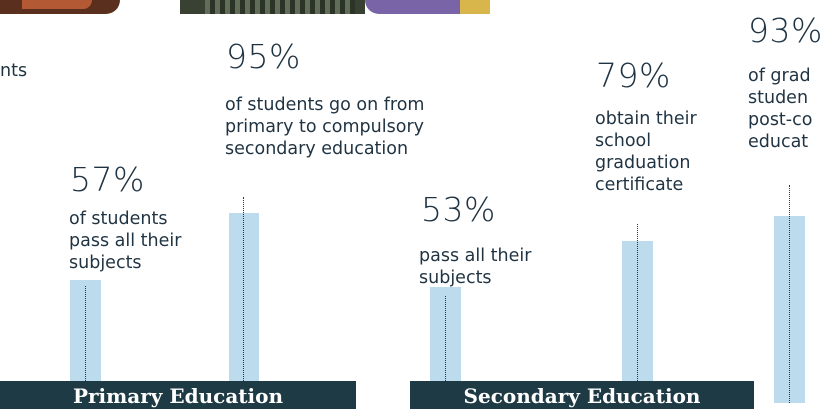  I want to click on bar-description-line: secondary education, so click(317, 149).